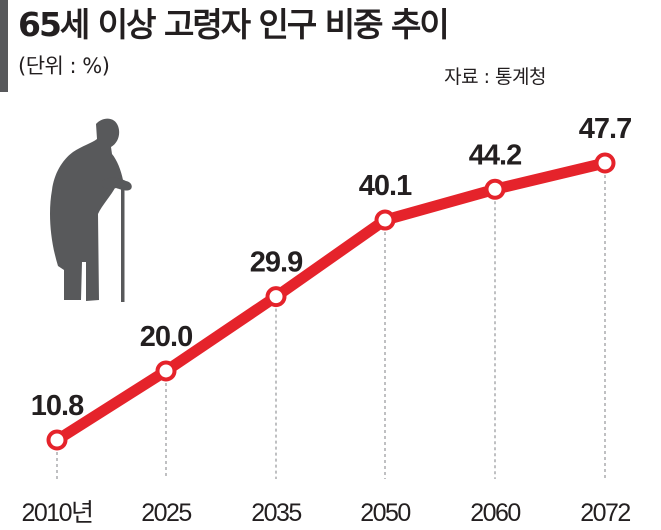 This screenshot has width=661, height=530. What do you see at coordinates (234, 24) in the screenshot?
I see `chart-title: 65세 이상 고령자 인구 비중 추이` at bounding box center [234, 24].